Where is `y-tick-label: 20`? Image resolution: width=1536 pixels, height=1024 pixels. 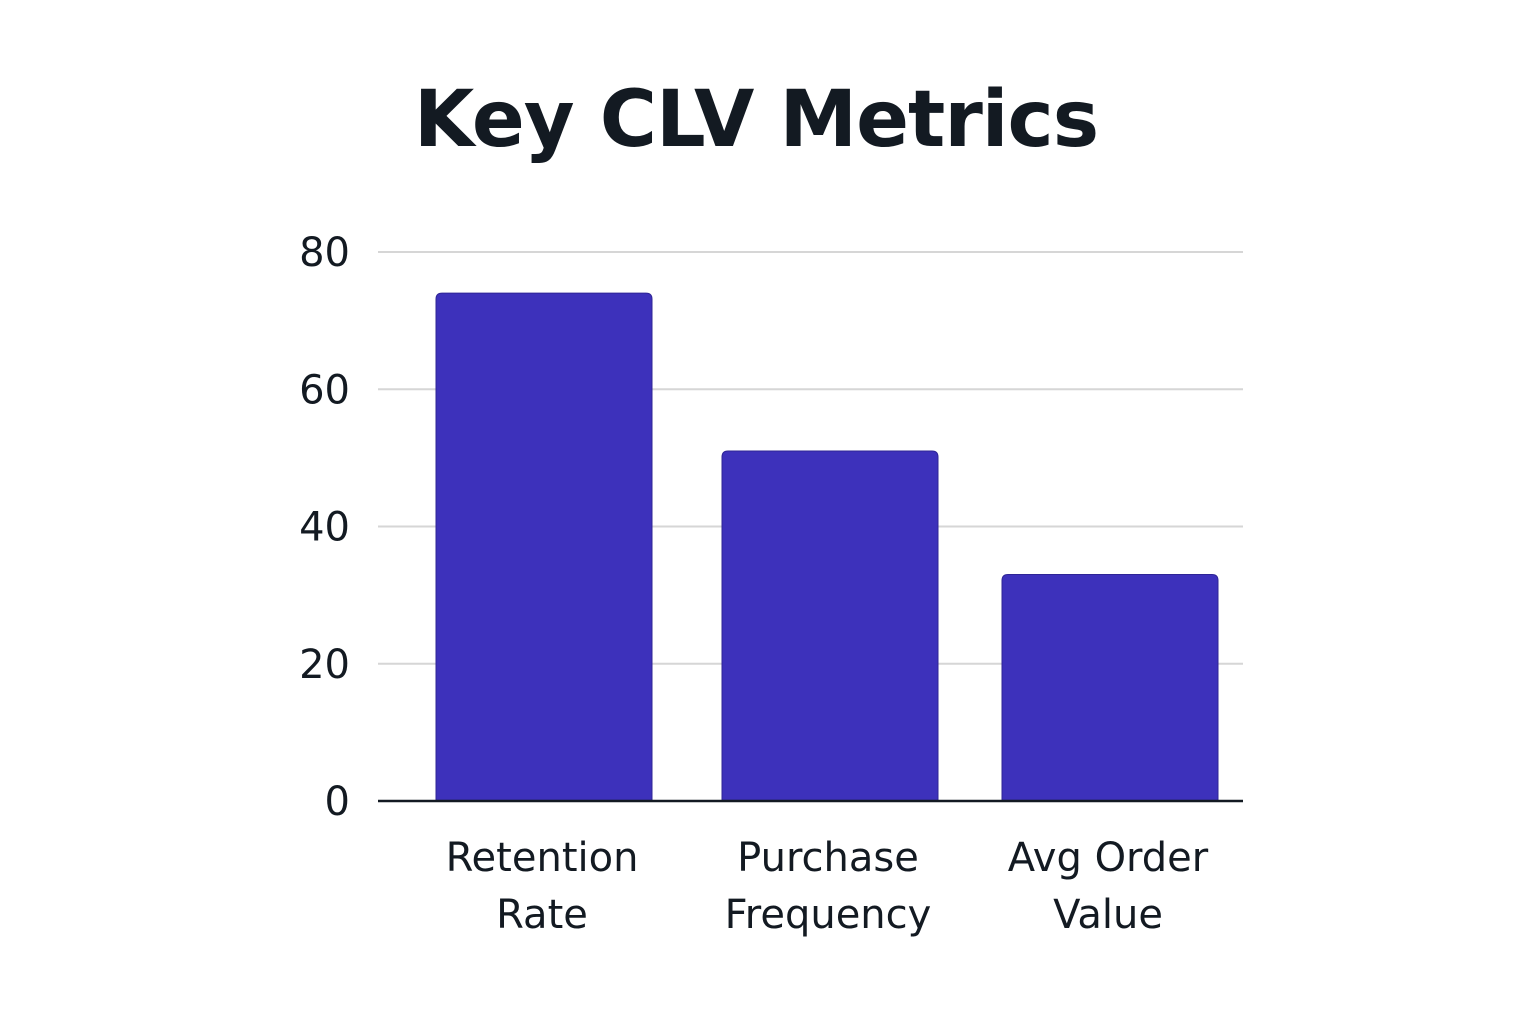 y-tick-label: 20 is located at coordinates (324, 665).